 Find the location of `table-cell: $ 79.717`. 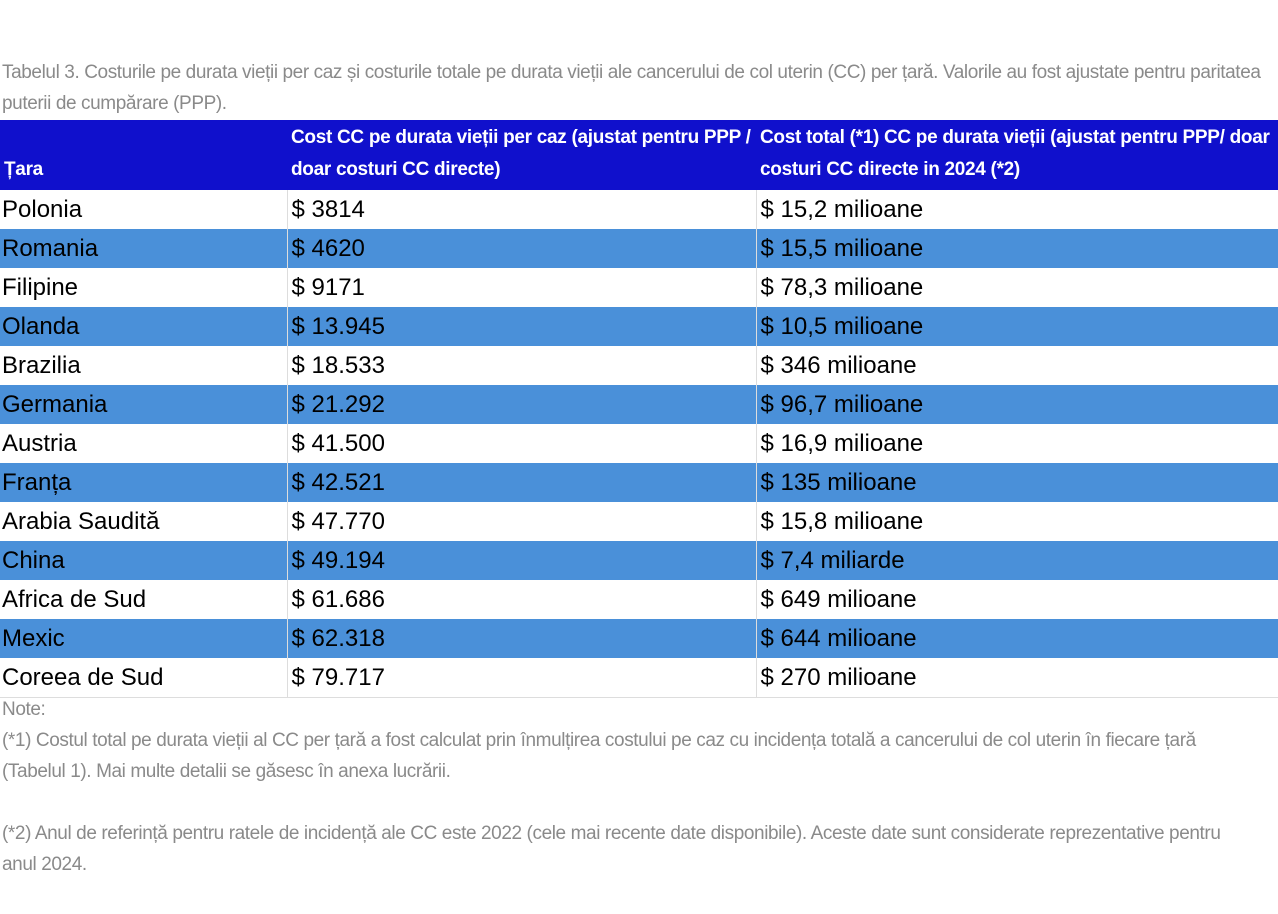

table-cell: $ 79.717 is located at coordinates (521, 678).